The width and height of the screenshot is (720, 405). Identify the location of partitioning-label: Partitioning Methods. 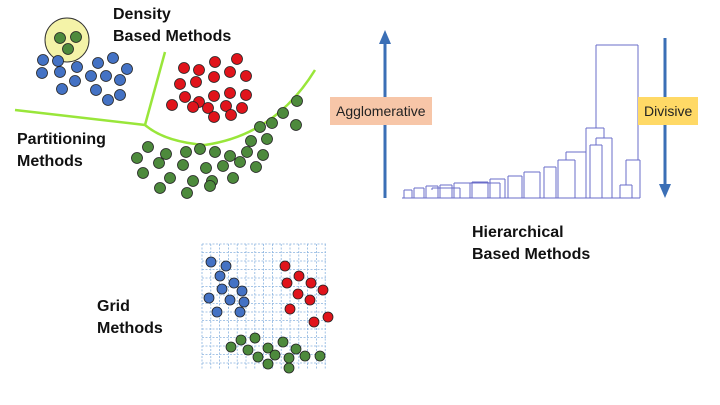
(61, 150).